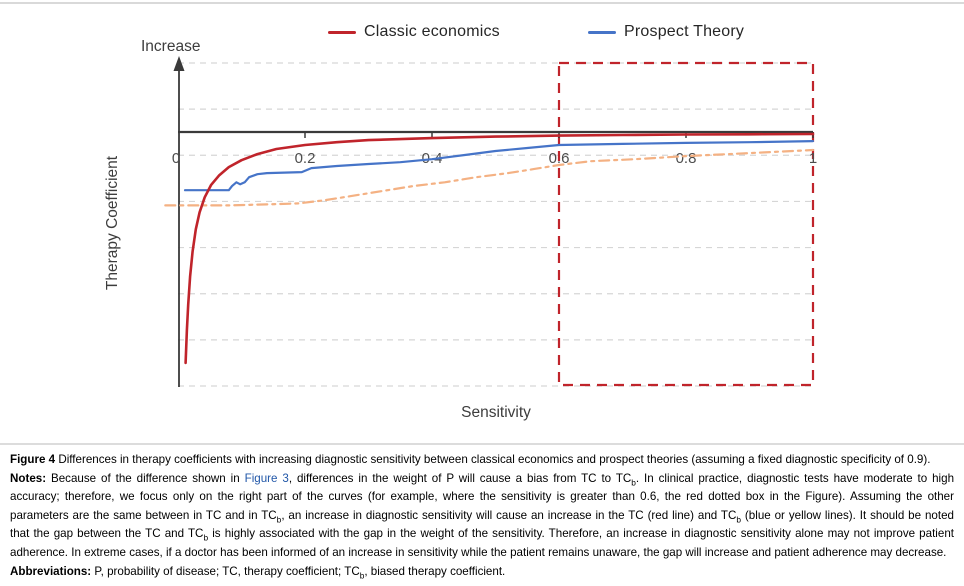 The width and height of the screenshot is (964, 586). I want to click on series-line-prospect-theory, so click(499, 166).